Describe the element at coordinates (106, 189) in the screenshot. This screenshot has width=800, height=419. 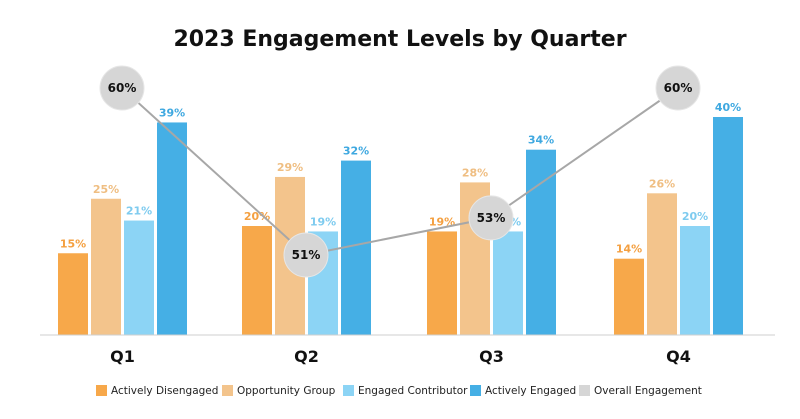
I see `bar-value-label: 25%` at that location.